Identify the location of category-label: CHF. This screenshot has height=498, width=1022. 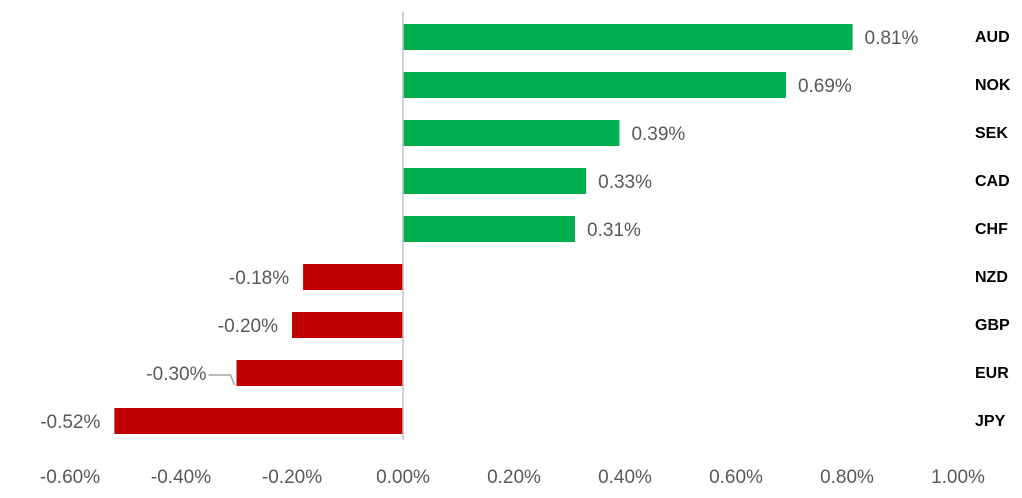
(991, 229).